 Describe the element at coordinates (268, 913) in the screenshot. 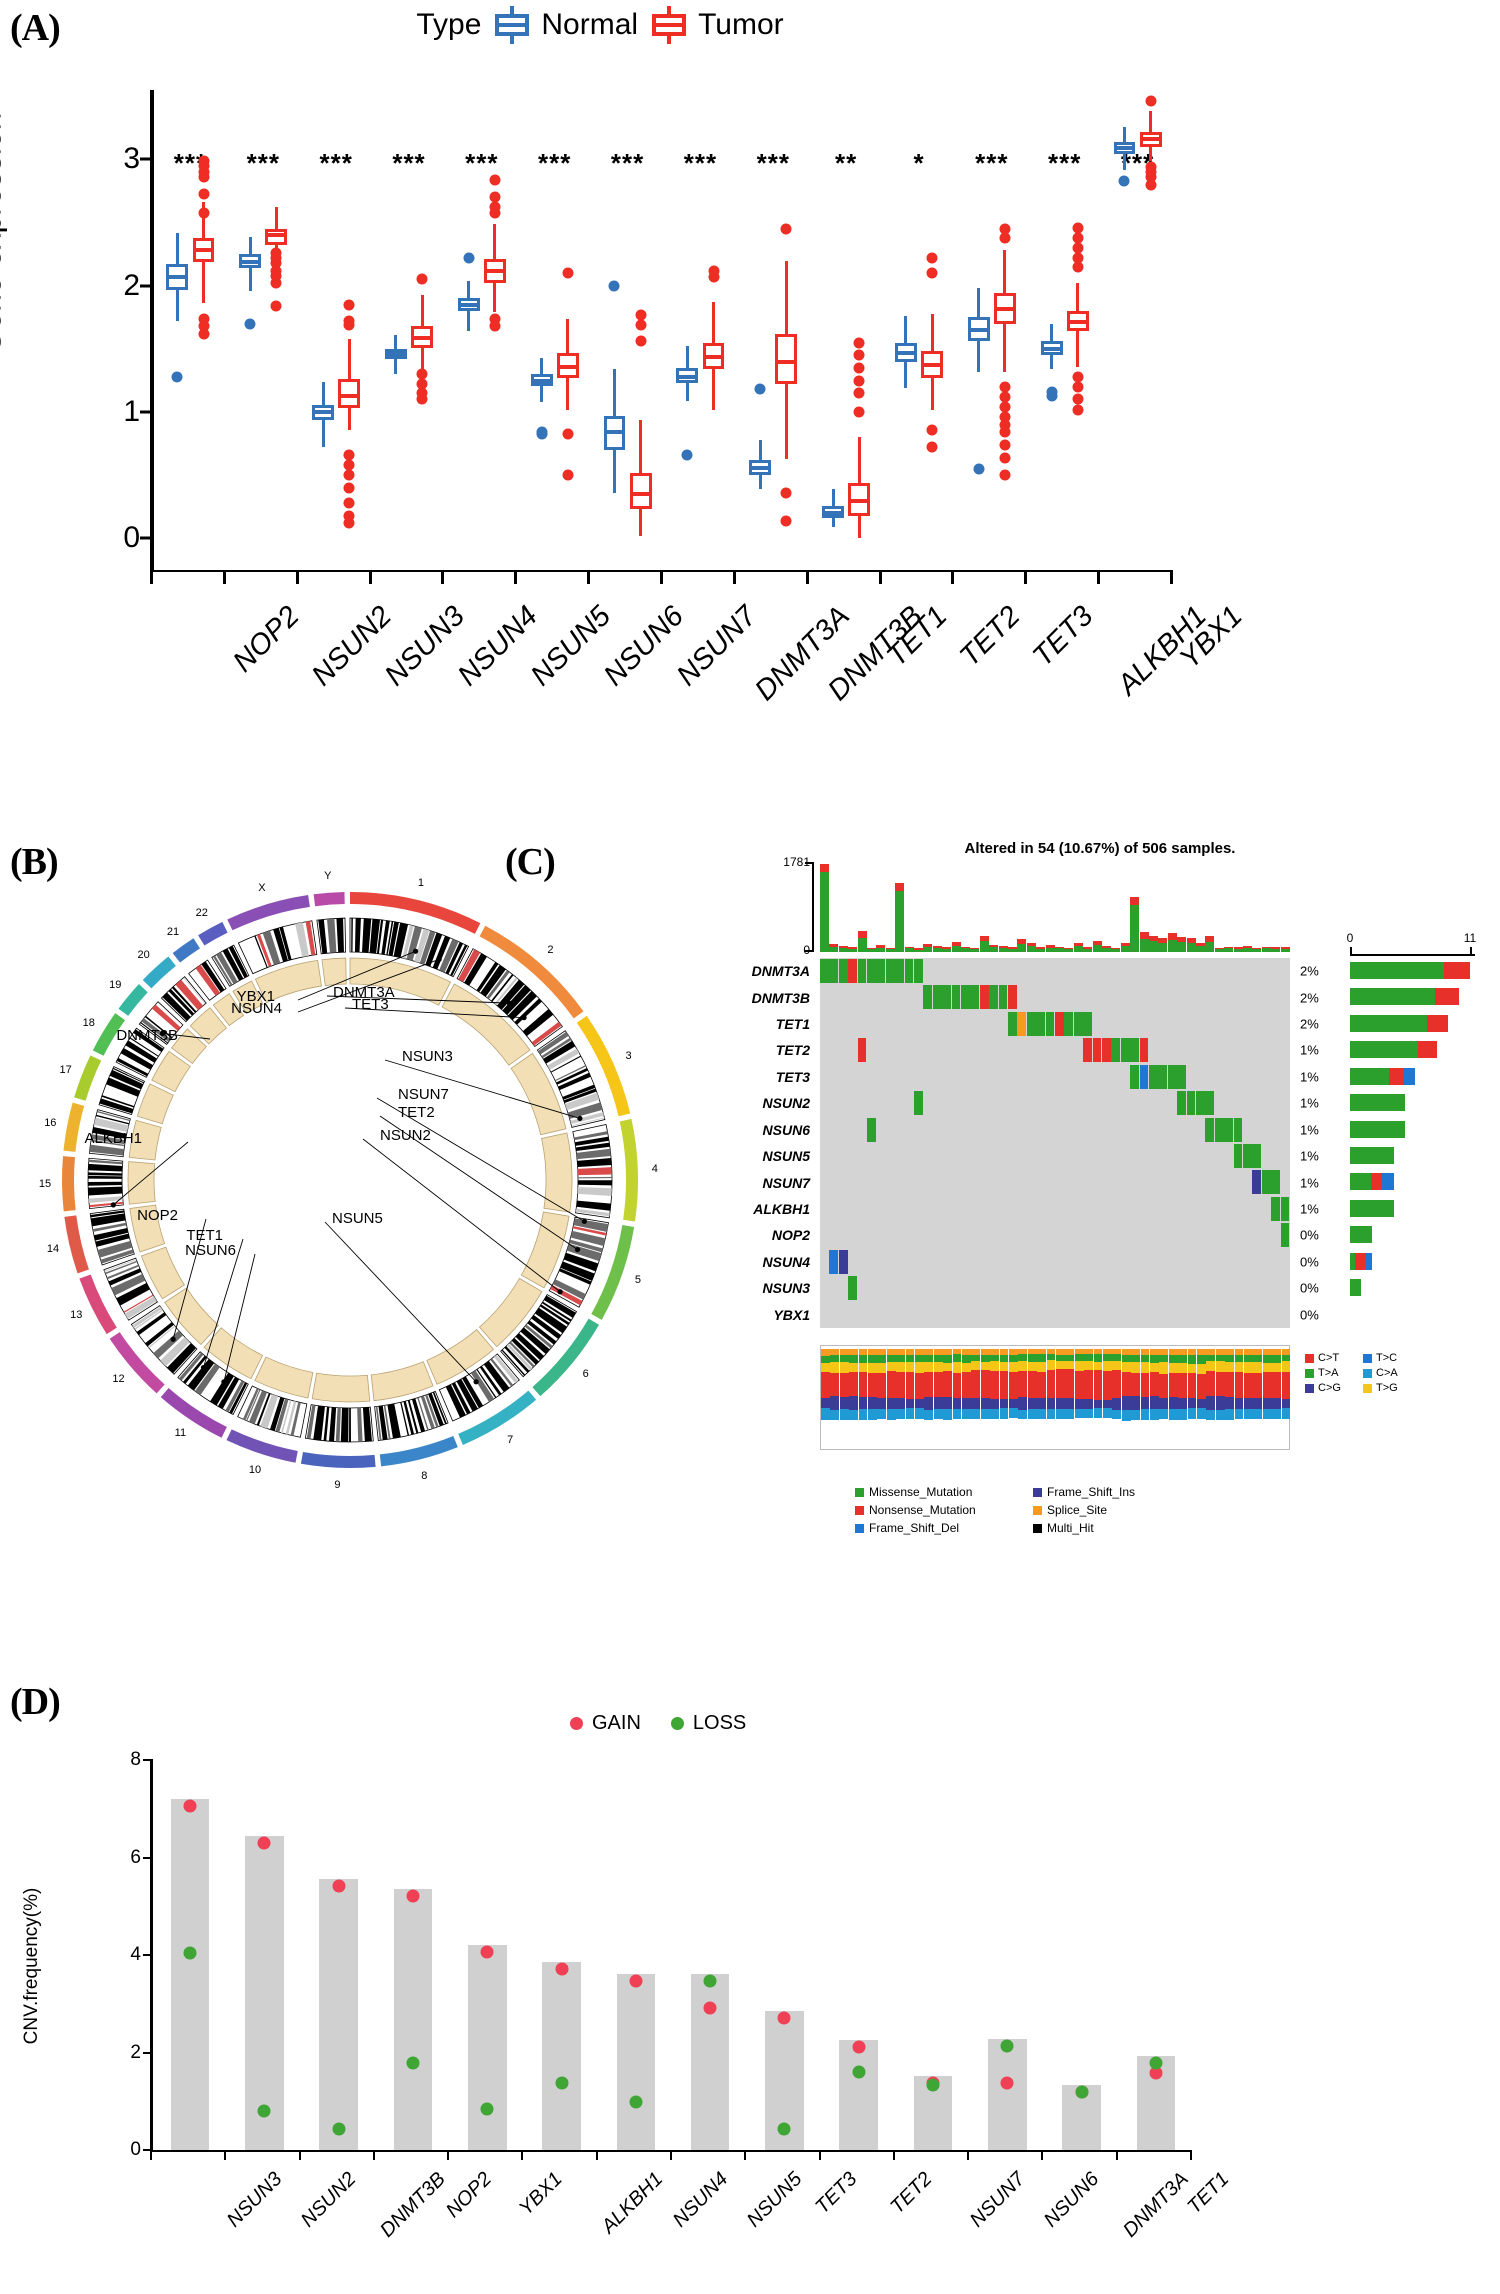

I see `chromosome-arc-X` at that location.